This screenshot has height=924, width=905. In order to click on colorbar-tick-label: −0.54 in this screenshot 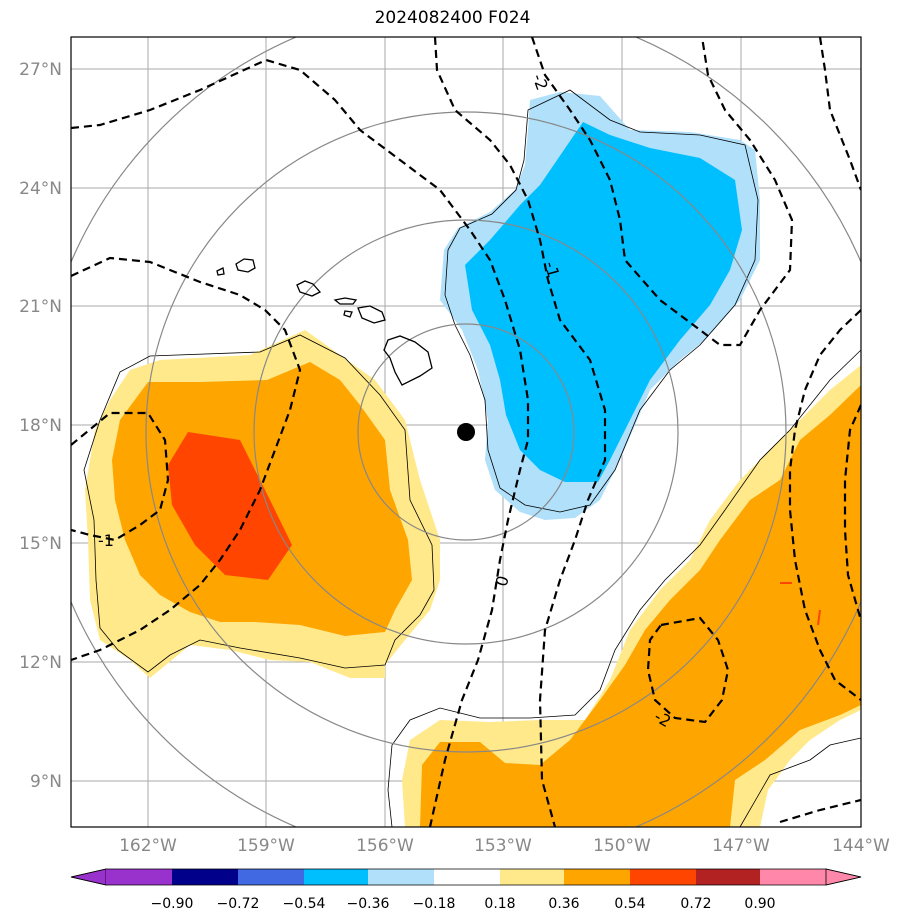, I will do `click(304, 904)`.